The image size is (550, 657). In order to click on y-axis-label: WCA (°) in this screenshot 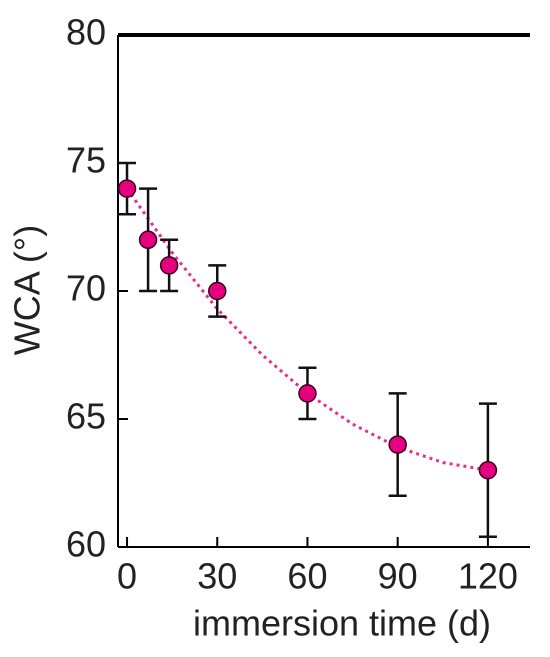, I will do `click(27, 290)`.